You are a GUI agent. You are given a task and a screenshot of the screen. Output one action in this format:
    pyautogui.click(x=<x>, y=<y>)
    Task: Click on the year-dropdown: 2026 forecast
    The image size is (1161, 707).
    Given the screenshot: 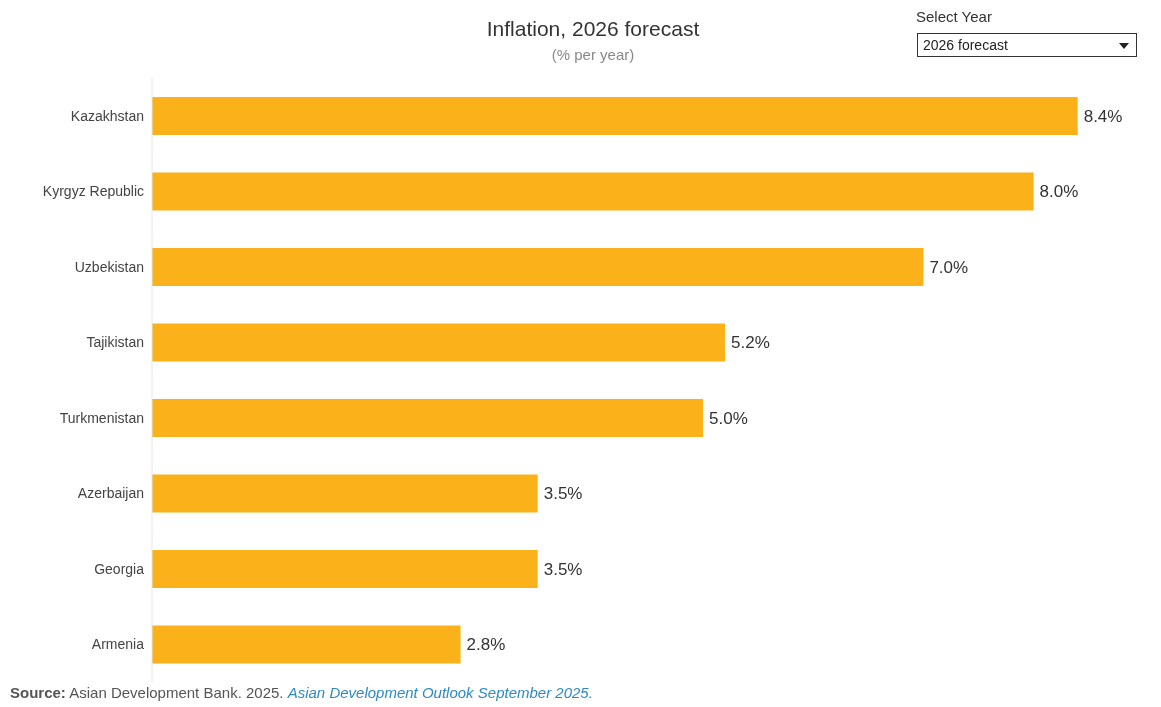 What is the action you would take?
    pyautogui.click(x=1027, y=45)
    